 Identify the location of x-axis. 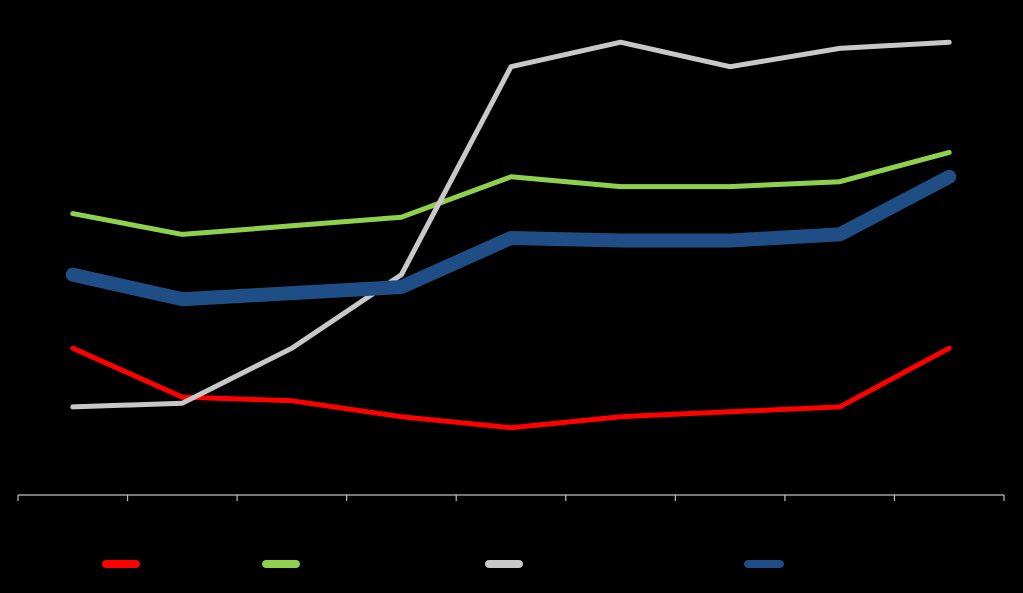
(511, 497).